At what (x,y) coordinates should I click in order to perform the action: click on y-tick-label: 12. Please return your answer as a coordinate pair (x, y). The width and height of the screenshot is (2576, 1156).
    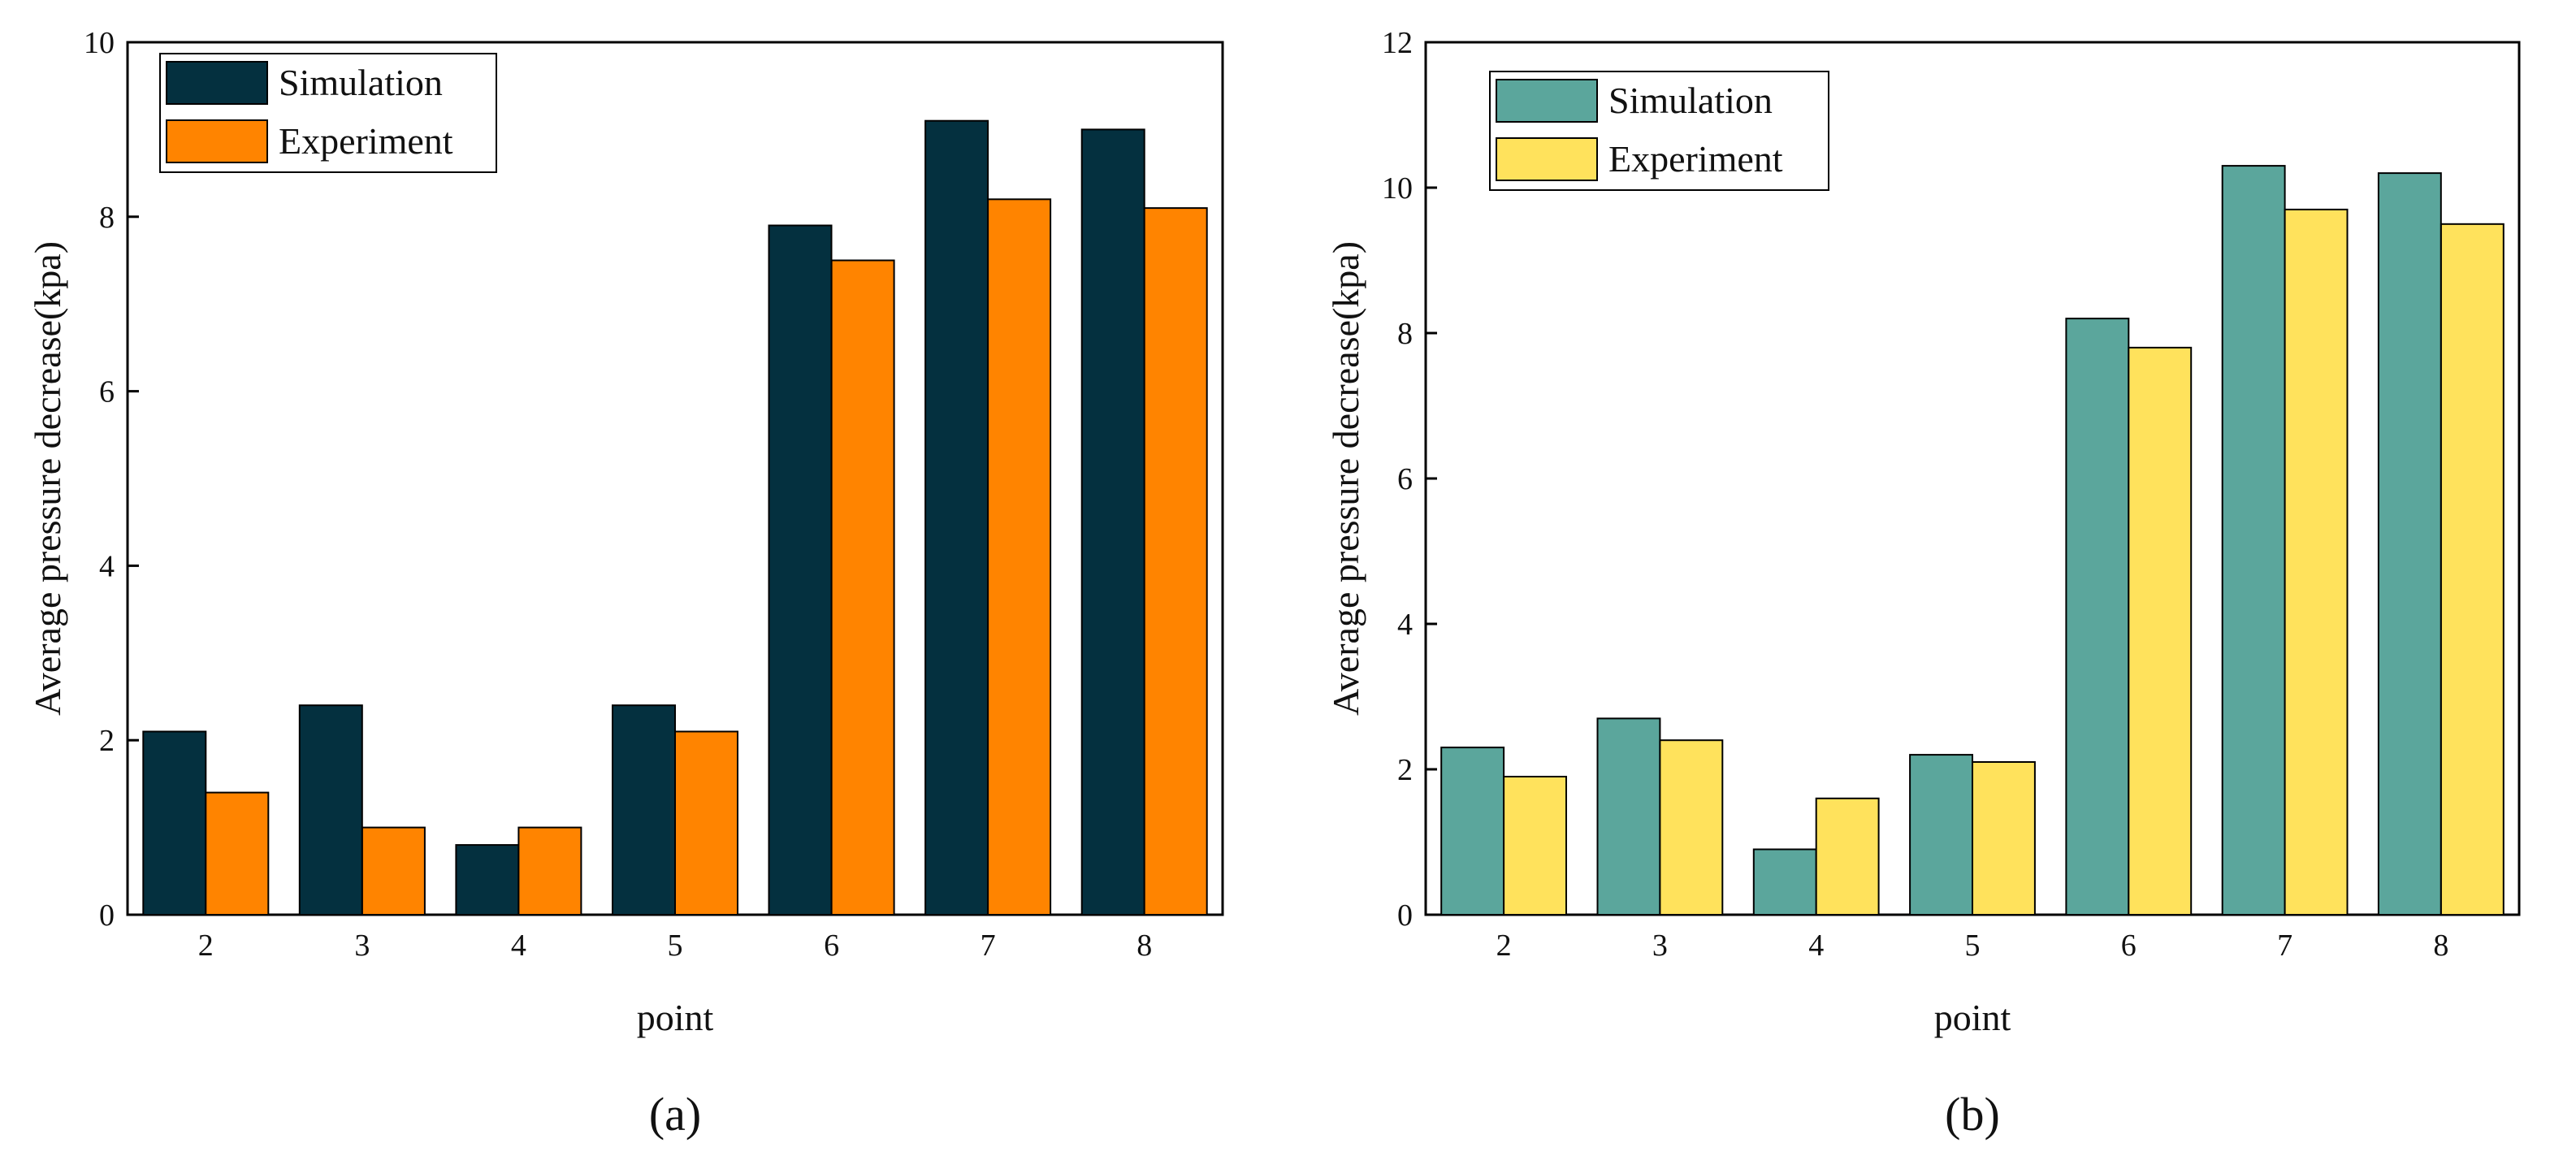
    Looking at the image, I should click on (1397, 43).